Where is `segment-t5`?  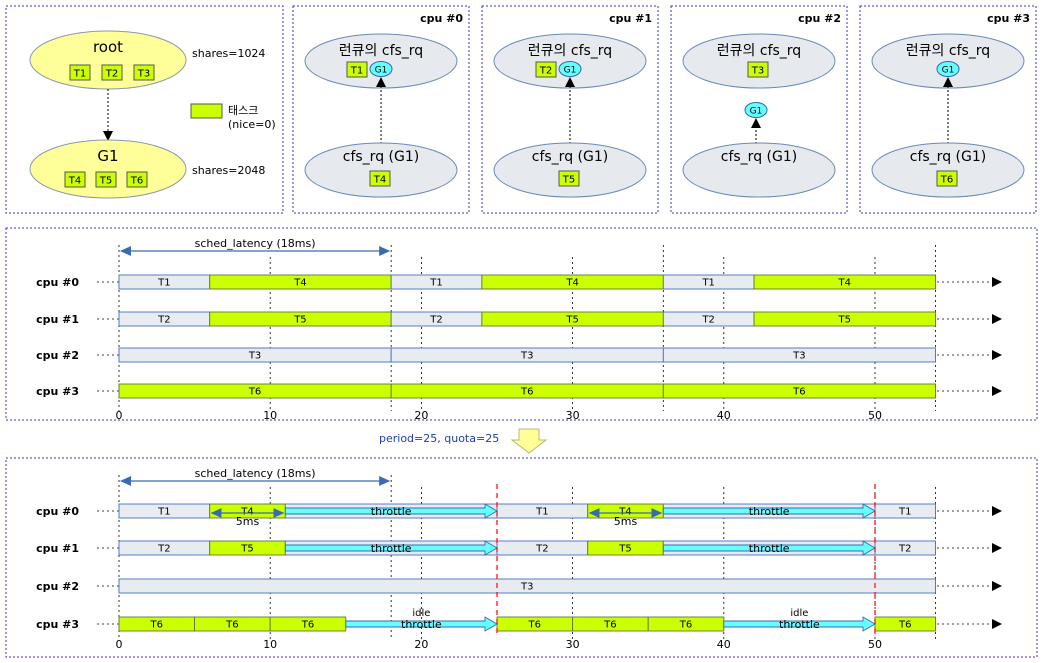
segment-t5 is located at coordinates (844, 319).